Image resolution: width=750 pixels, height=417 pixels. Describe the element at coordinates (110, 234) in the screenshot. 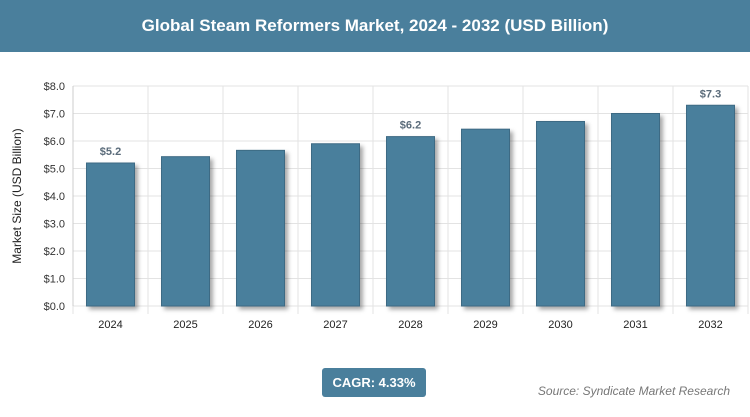

I see `bar-2024` at that location.